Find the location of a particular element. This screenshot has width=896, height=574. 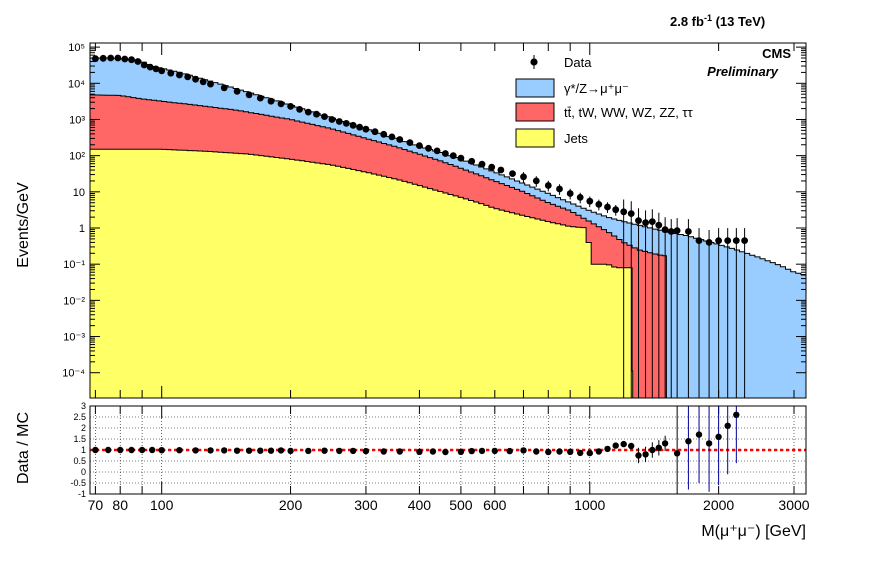

x-axis-label: M(μ⁺μ⁻) [GeV] is located at coordinates (753, 531).